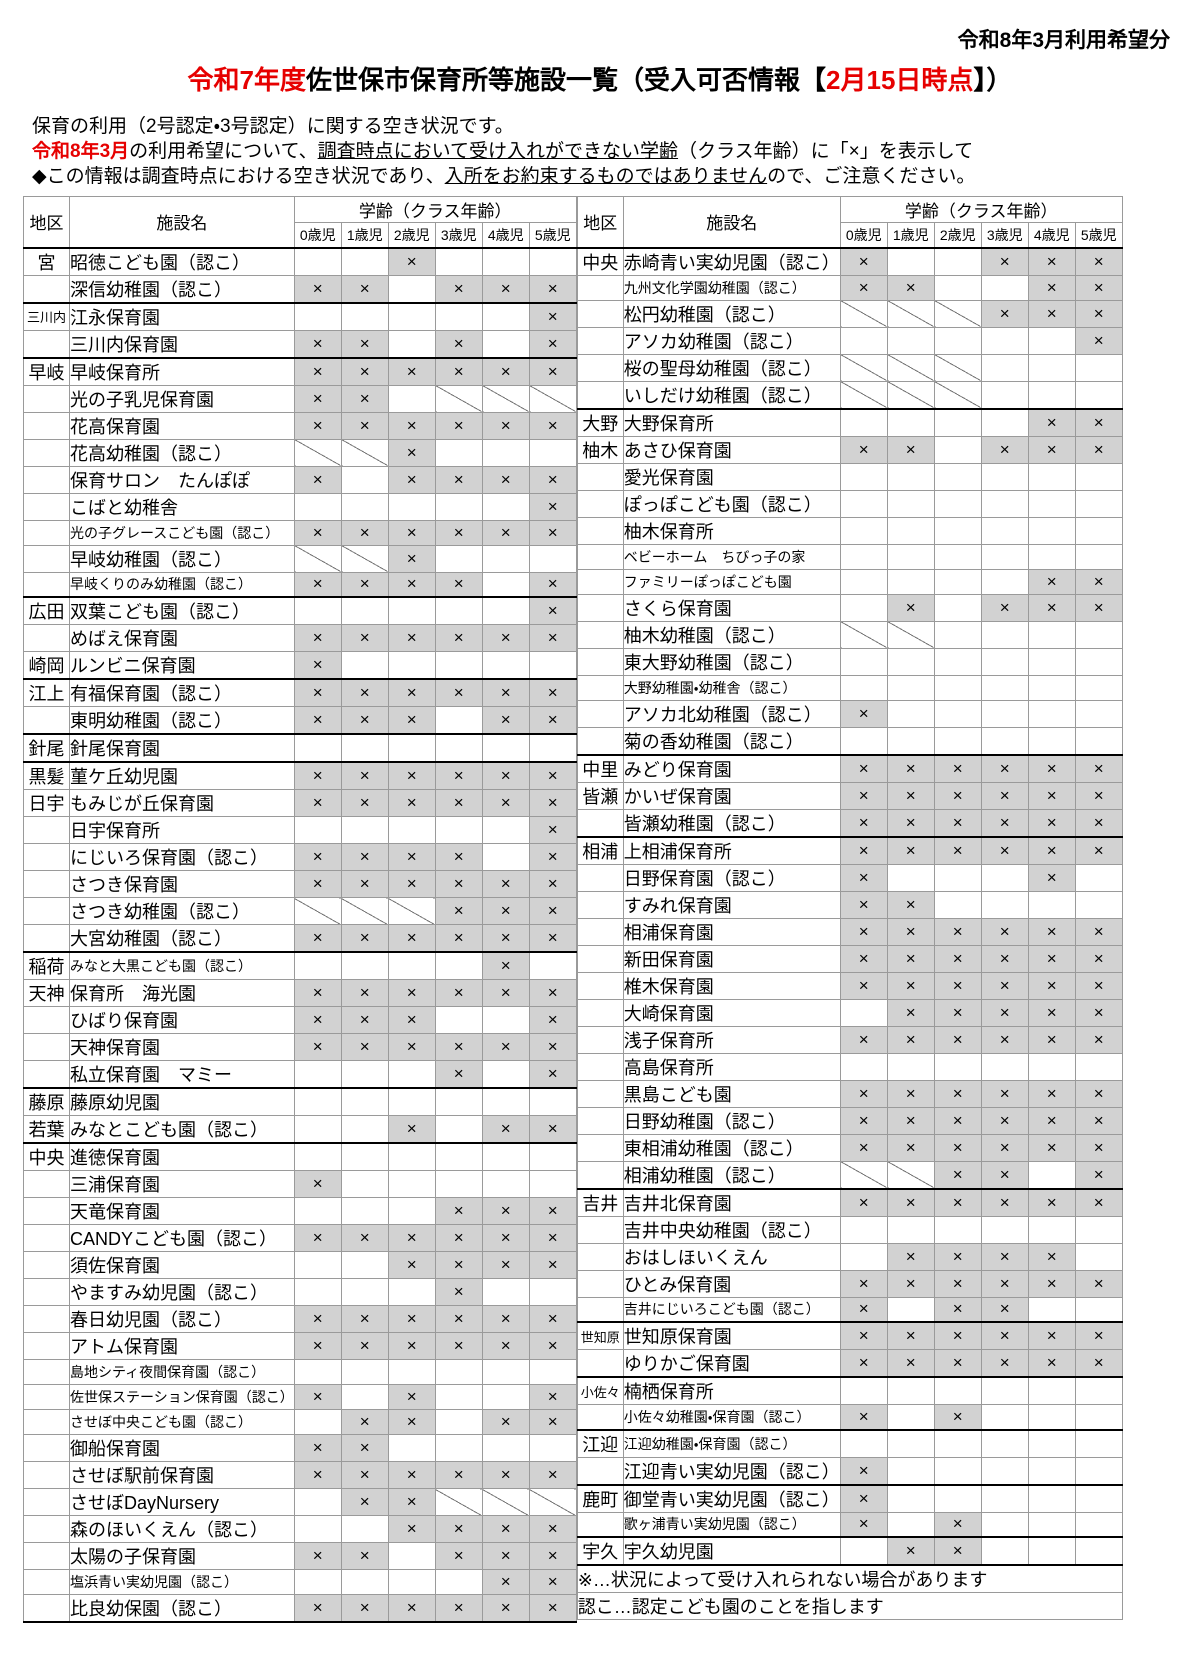 Image resolution: width=1200 pixels, height=1659 pixels. I want to click on row-facility-name: 宇久幼児園, so click(731, 1551).